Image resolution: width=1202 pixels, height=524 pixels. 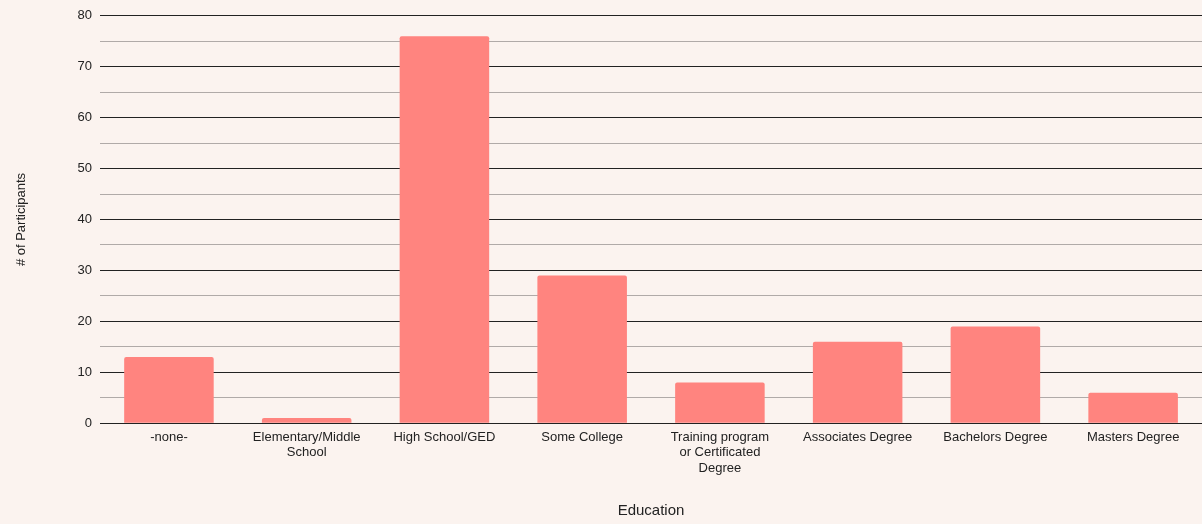 I want to click on x-tick-label: Masters Degree, so click(x=1133, y=436).